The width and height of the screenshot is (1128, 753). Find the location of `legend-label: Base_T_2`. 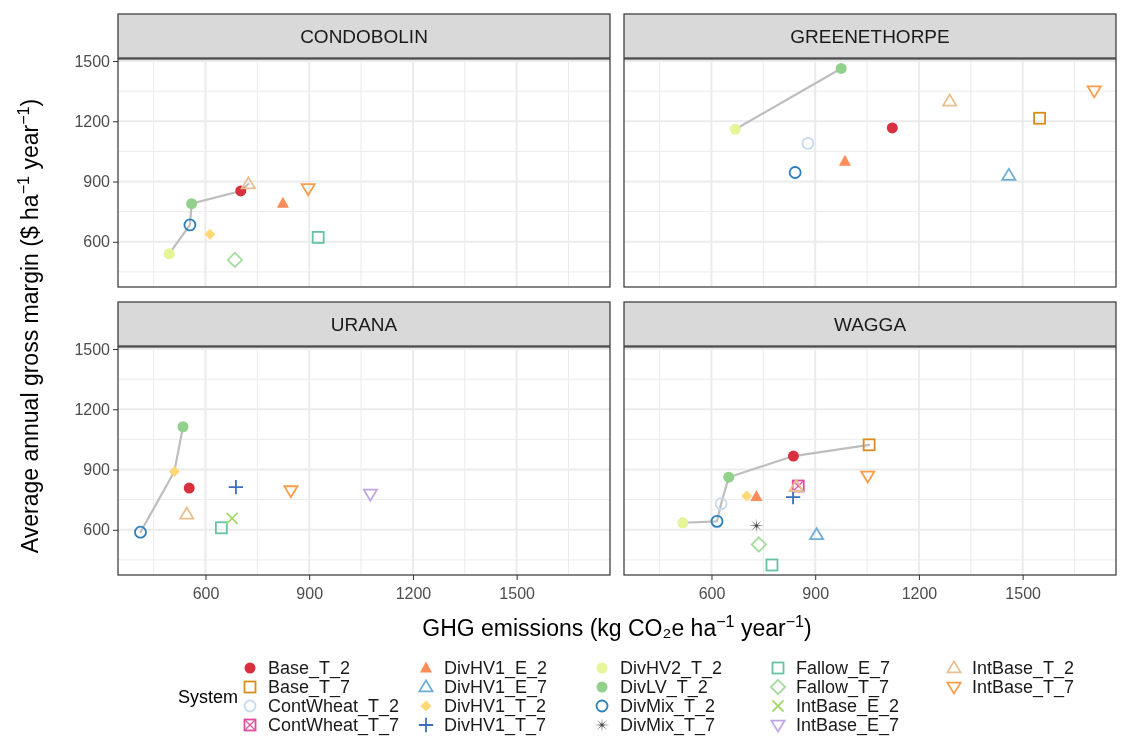

legend-label: Base_T_2 is located at coordinates (309, 668).